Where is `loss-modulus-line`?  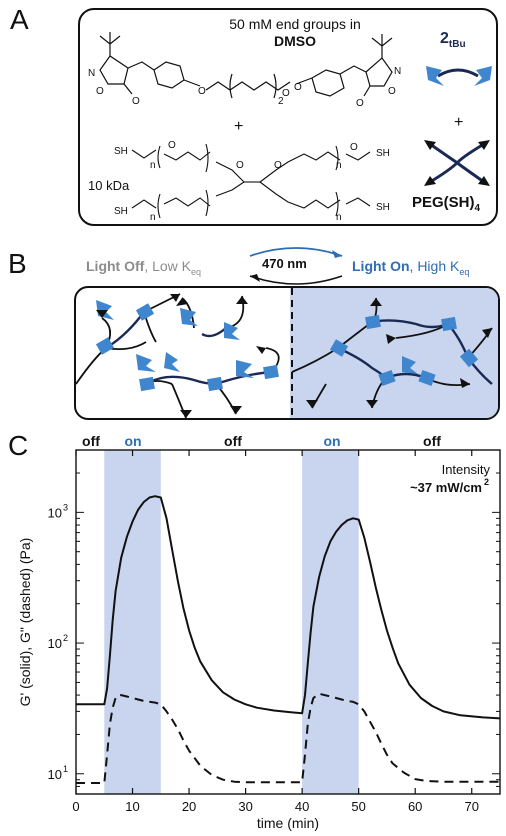
loss-modulus-line is located at coordinates (288, 738).